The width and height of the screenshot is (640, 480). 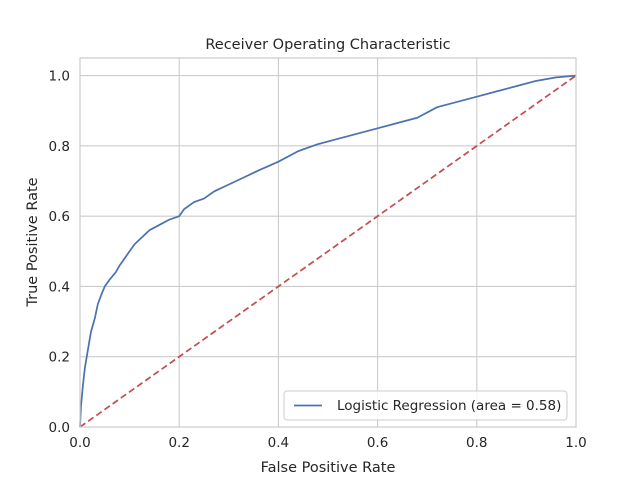 I want to click on y-tick-label: 0.8, so click(x=59, y=147).